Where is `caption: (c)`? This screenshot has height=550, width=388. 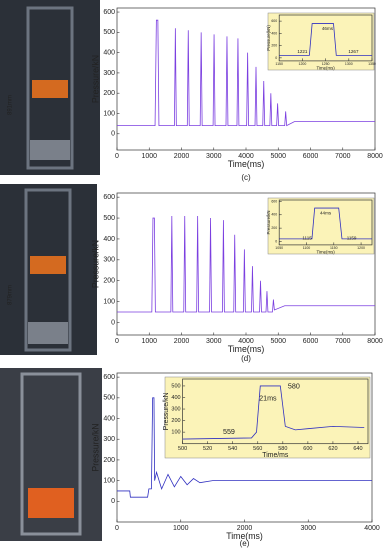
caption: (c) is located at coordinates (246, 177).